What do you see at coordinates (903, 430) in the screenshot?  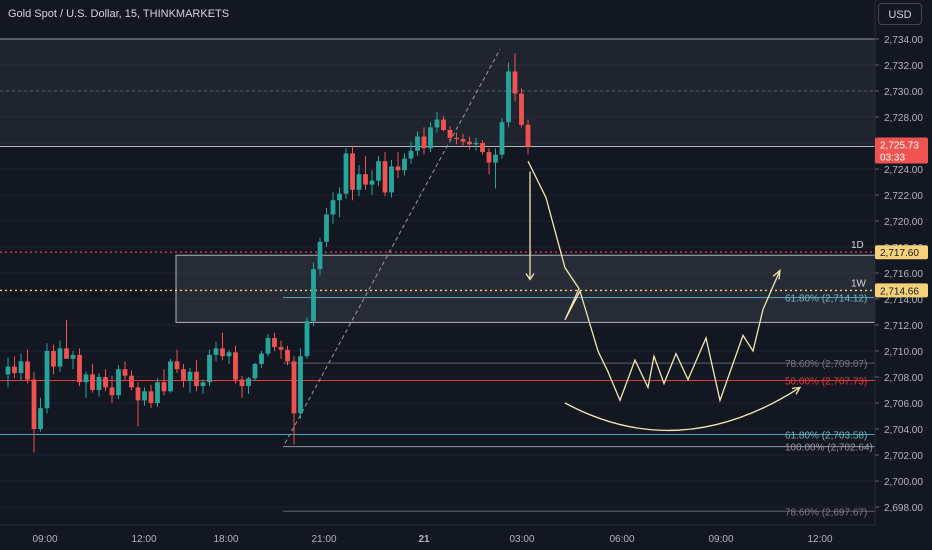 I see `y-tick-label: 2,704.00` at bounding box center [903, 430].